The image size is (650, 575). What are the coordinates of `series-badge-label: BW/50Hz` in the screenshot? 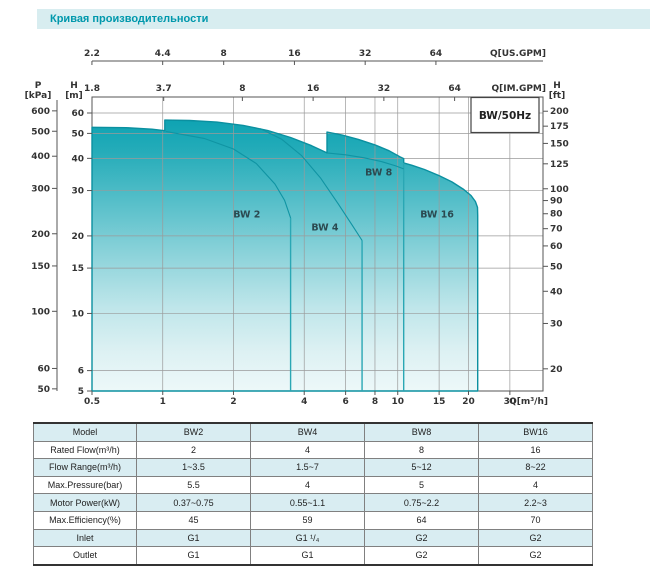 It's located at (505, 116).